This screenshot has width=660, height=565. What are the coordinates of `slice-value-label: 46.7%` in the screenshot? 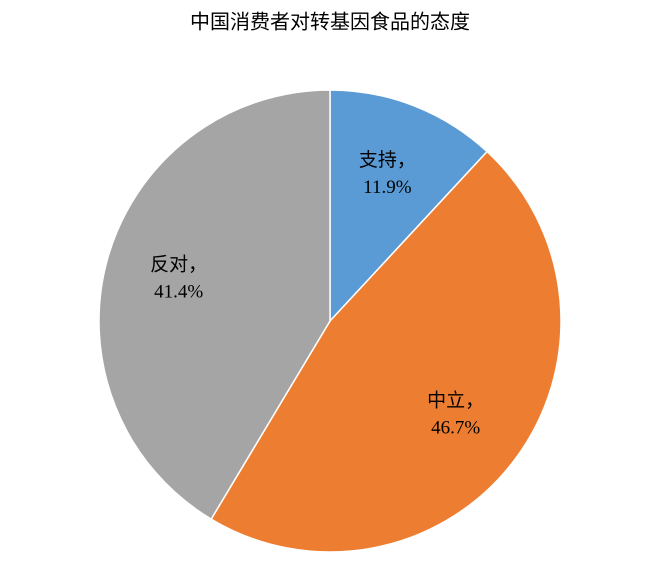 It's located at (455, 428).